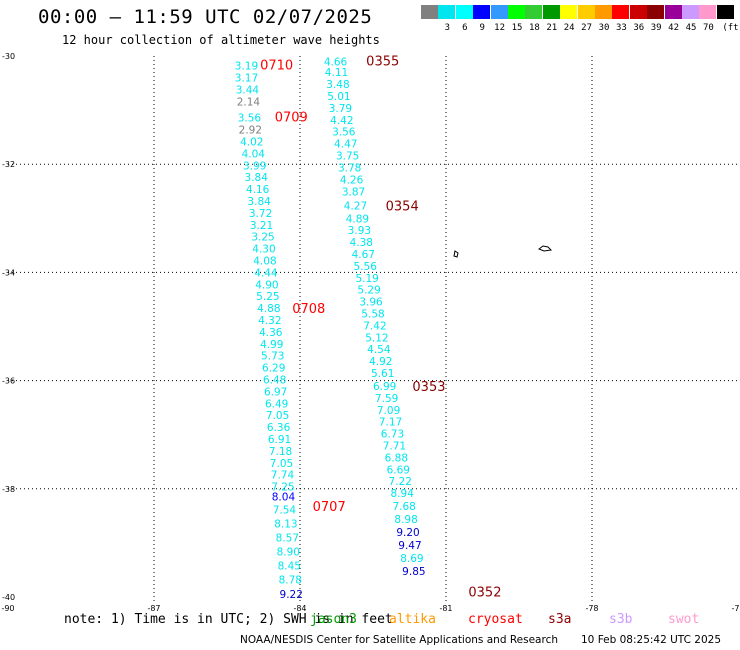  I want to click on color-scale-label: 21, so click(552, 28).